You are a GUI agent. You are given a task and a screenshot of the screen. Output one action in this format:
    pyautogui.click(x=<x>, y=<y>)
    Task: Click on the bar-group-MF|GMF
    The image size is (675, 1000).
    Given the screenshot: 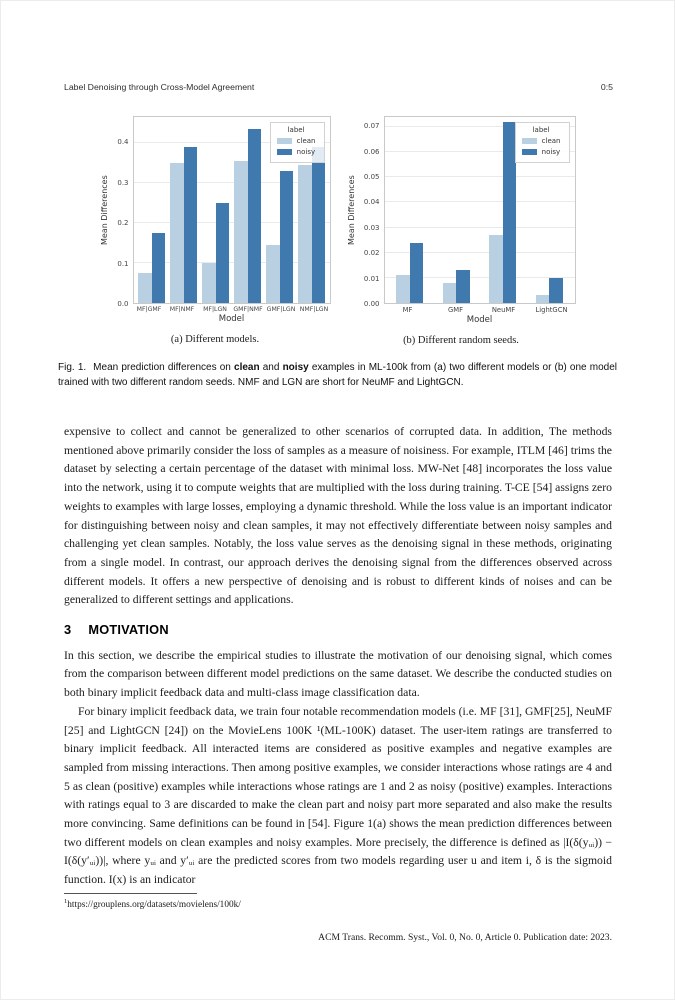 What is the action you would take?
    pyautogui.click(x=152, y=210)
    